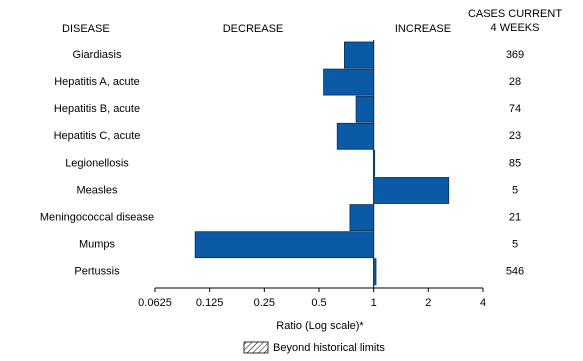 The width and height of the screenshot is (583, 361). What do you see at coordinates (428, 303) in the screenshot?
I see `x-tick-label: 2` at bounding box center [428, 303].